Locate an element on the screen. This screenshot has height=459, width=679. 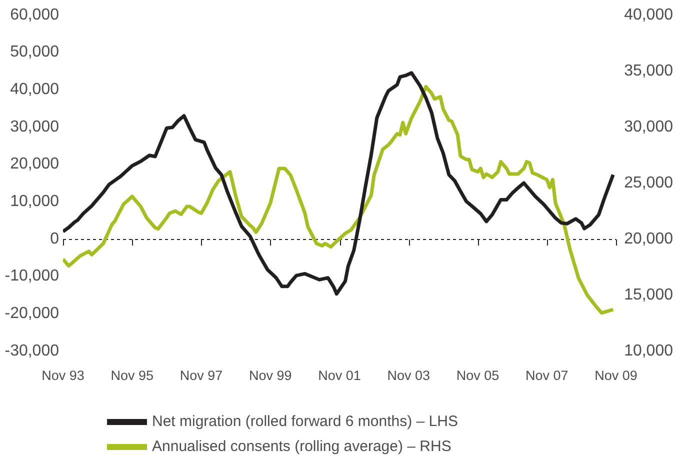
y-tick-label: 30,000 is located at coordinates (35, 127).